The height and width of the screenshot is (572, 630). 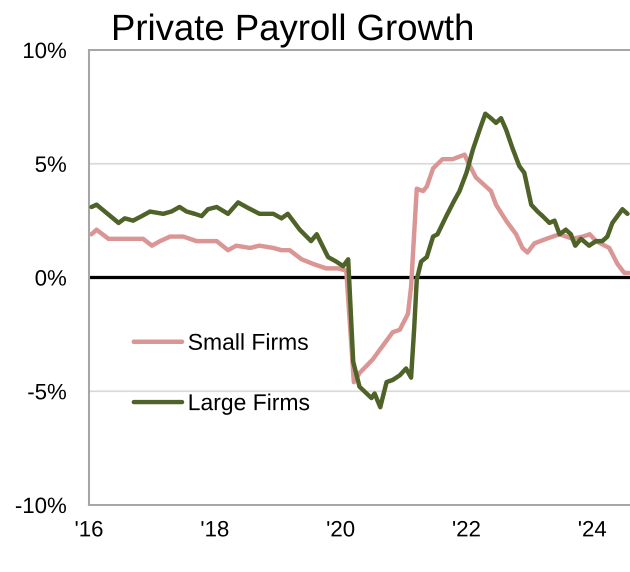 What do you see at coordinates (248, 341) in the screenshot?
I see `legend-label: Small Firms` at bounding box center [248, 341].